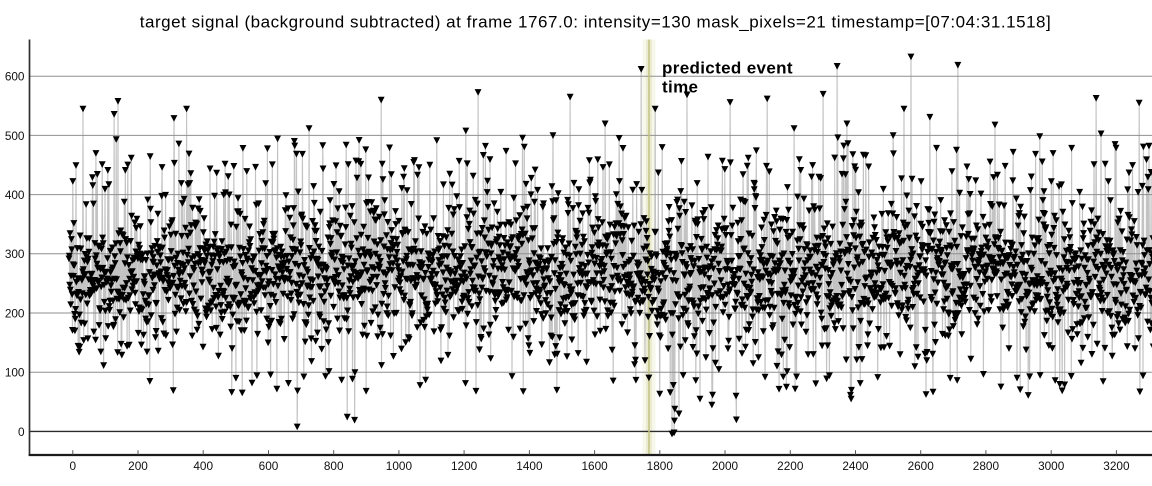 The height and width of the screenshot is (486, 1152). Describe the element at coordinates (790, 466) in the screenshot. I see `svg-text: 2200` at that location.